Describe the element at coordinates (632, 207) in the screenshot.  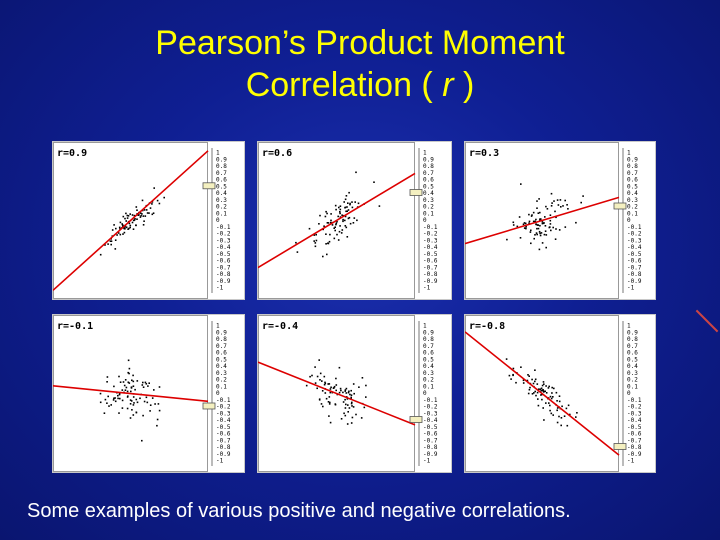
I see `slider-tick-label: 0.2` at that location.